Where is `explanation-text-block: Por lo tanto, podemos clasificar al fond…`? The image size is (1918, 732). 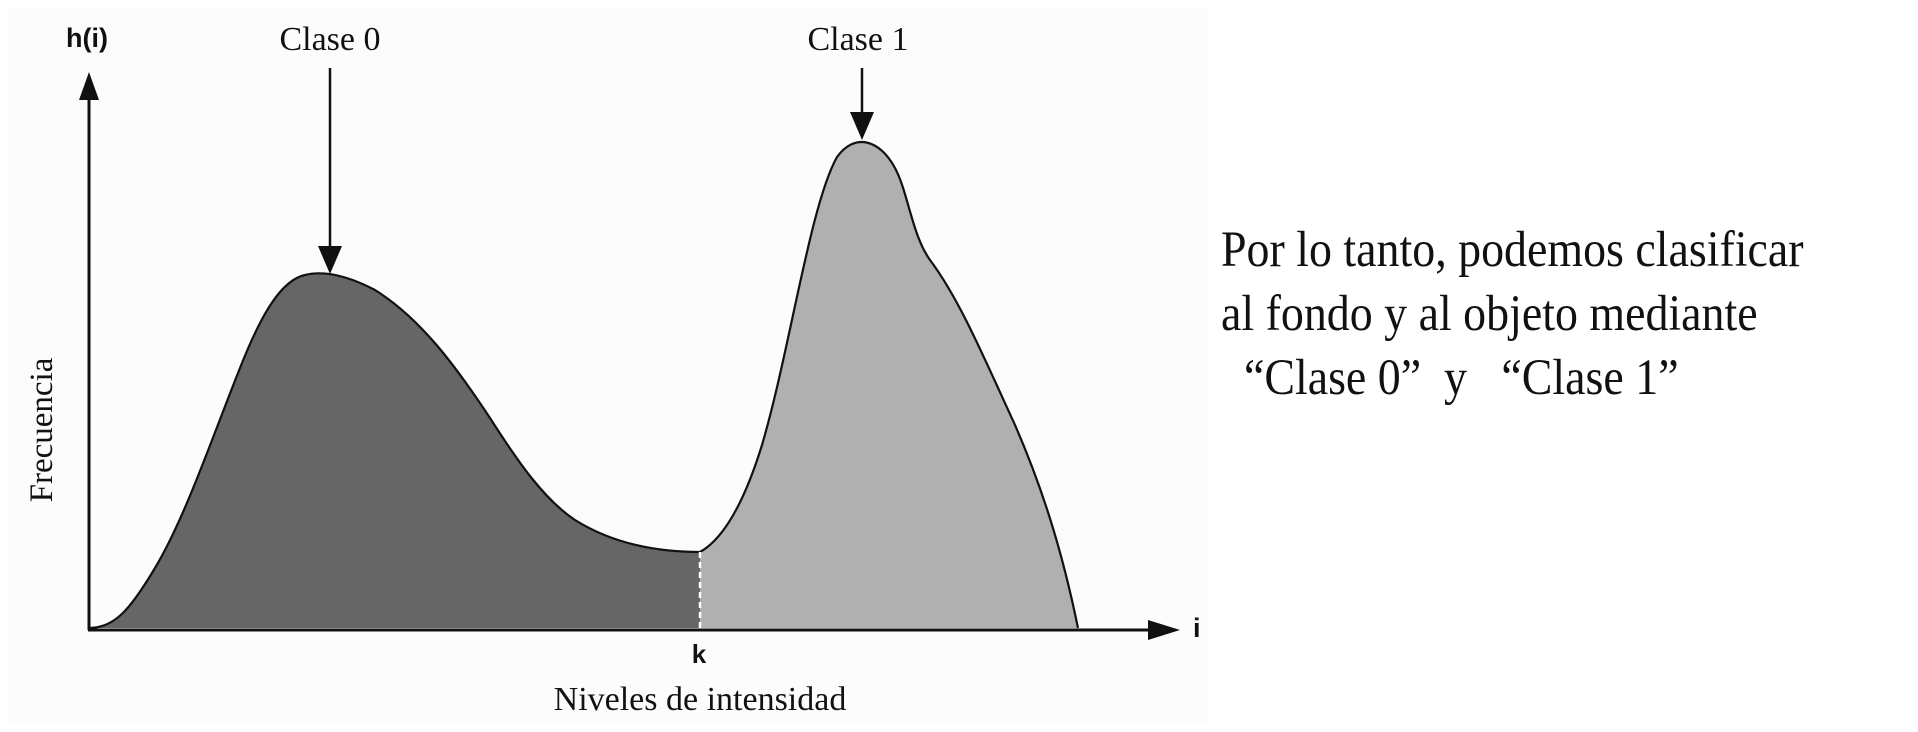 explanation-text-block: Por lo tanto, podemos clasificar al fond… is located at coordinates (1531, 314).